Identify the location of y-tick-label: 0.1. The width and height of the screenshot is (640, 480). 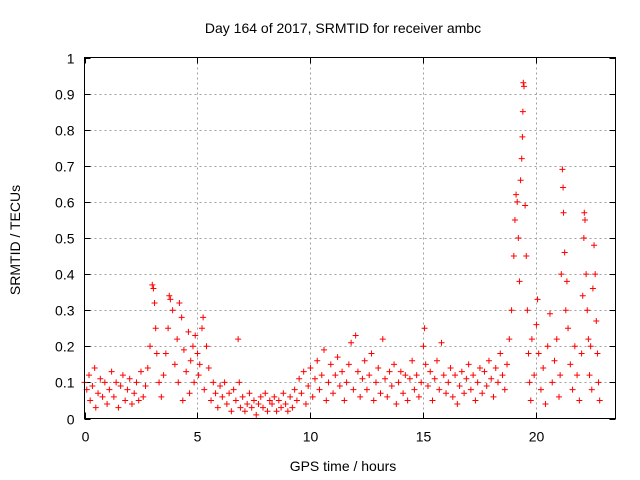
(65, 383).